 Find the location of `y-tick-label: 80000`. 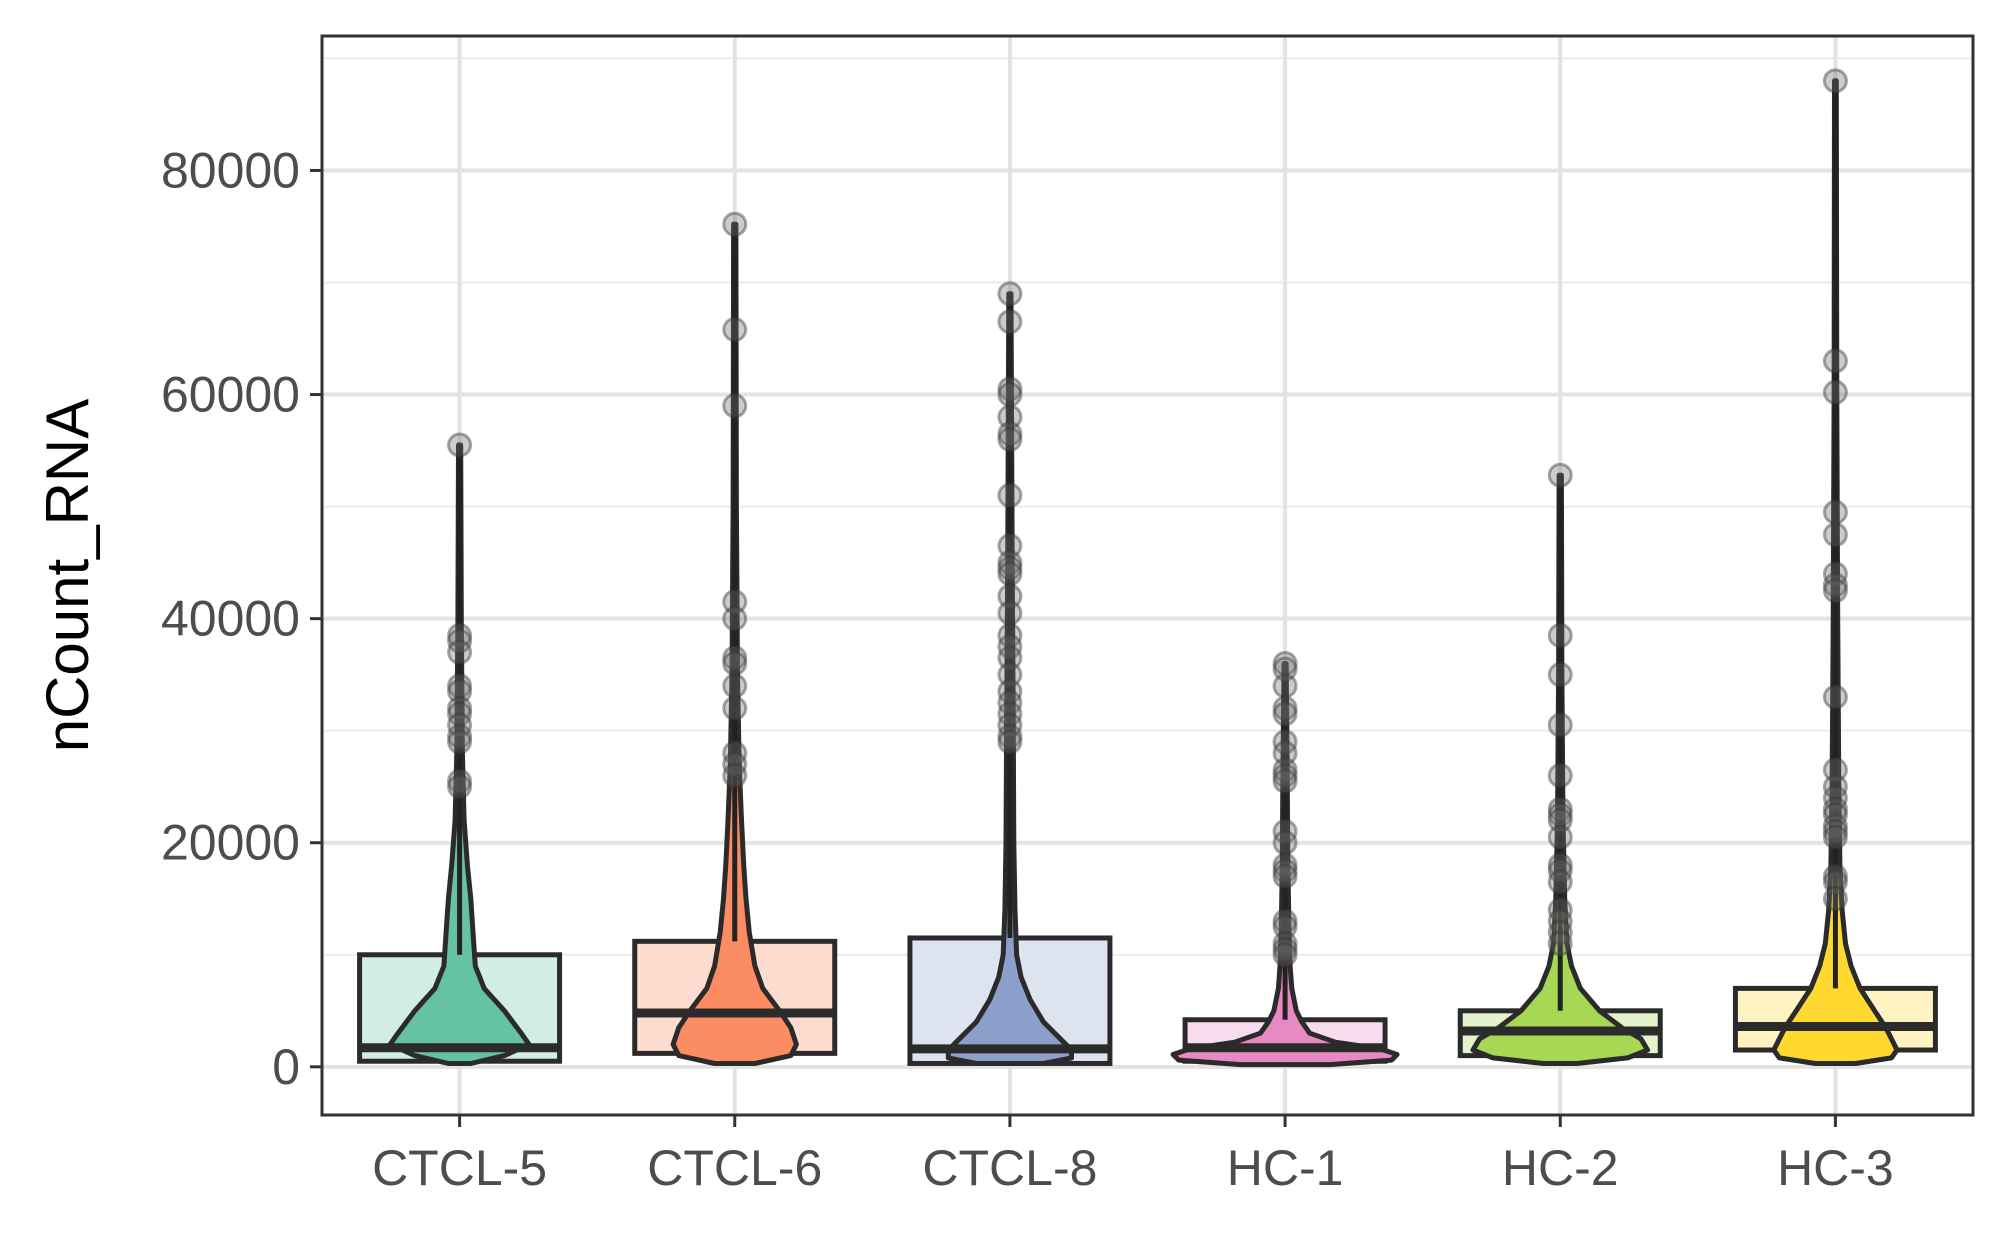

y-tick-label: 80000 is located at coordinates (230, 170).